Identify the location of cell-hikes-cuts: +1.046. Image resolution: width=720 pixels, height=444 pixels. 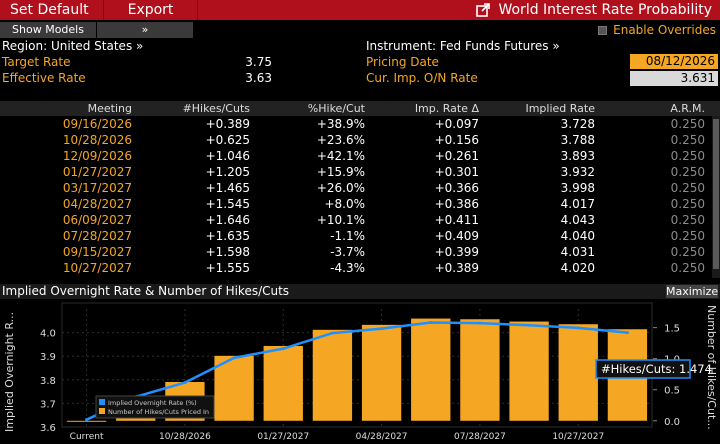
(227, 156).